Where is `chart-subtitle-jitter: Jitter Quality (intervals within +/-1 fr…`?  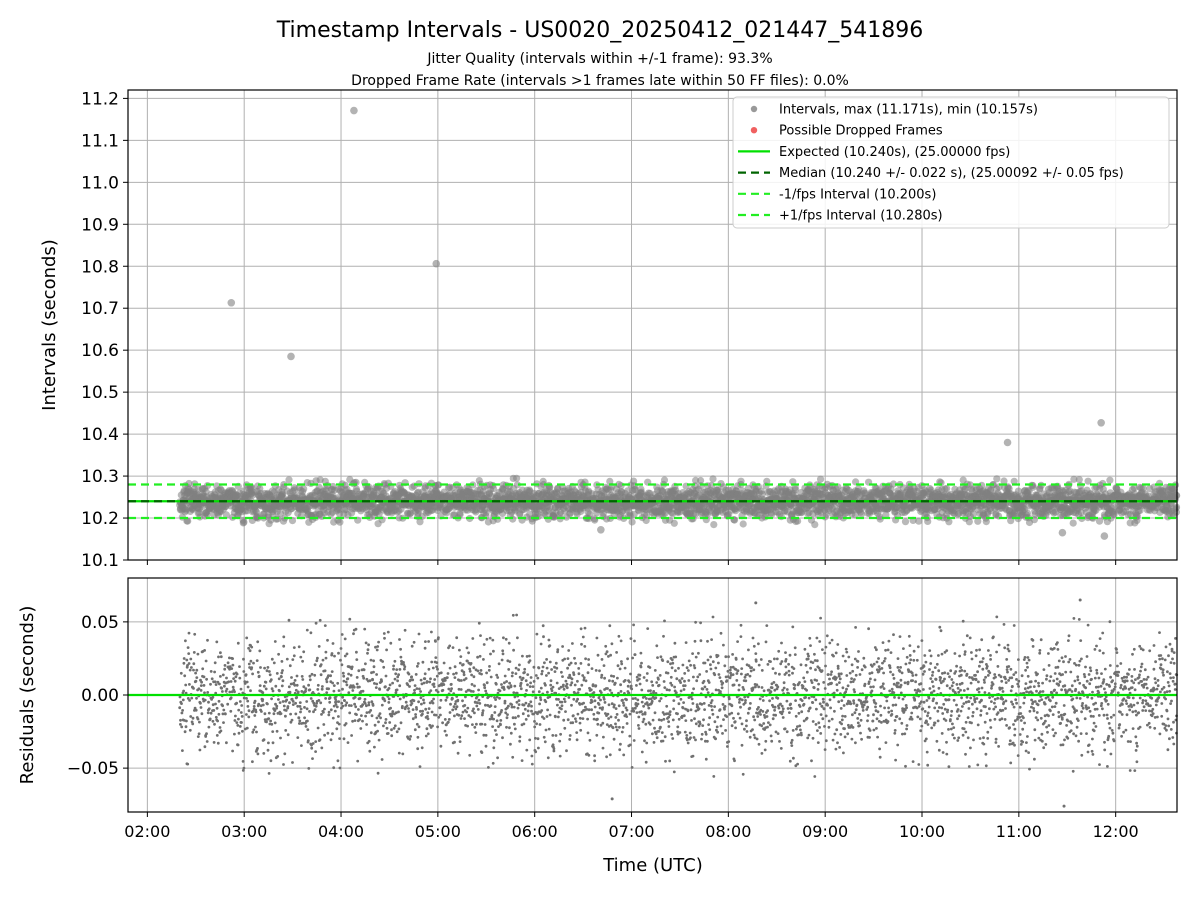 chart-subtitle-jitter: Jitter Quality (intervals within +/-1 fr… is located at coordinates (599, 59).